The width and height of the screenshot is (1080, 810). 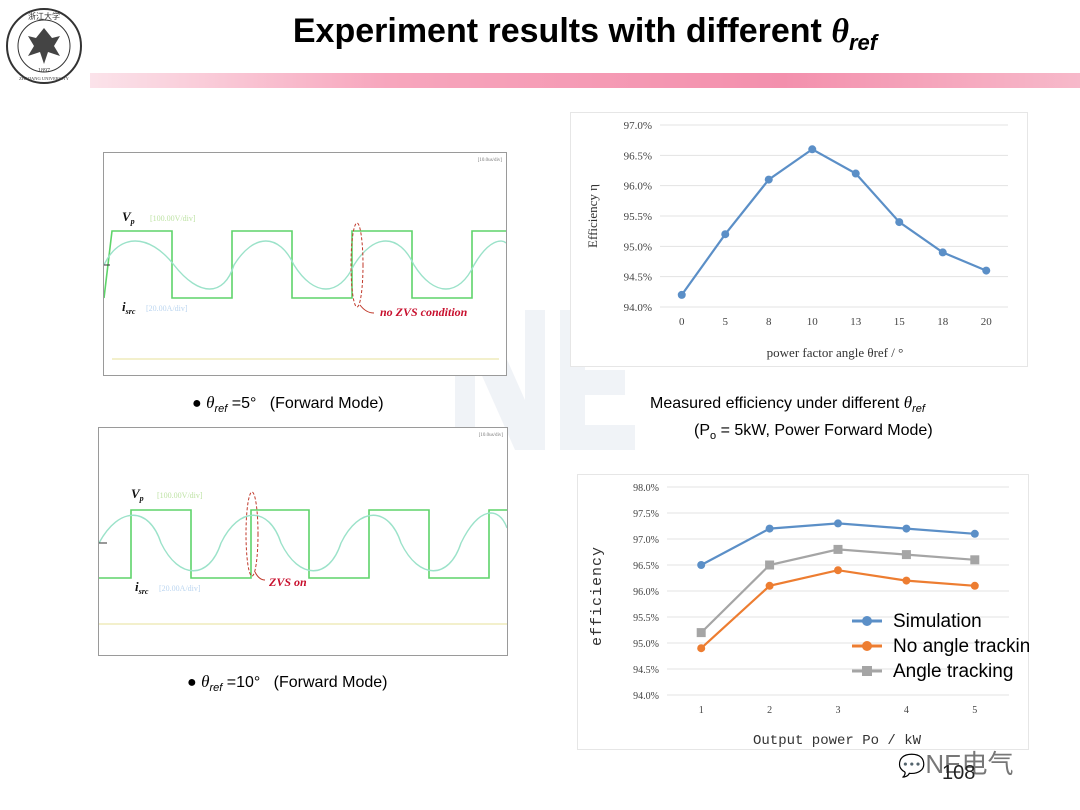 I want to click on title-theta: θ, so click(x=840, y=31).